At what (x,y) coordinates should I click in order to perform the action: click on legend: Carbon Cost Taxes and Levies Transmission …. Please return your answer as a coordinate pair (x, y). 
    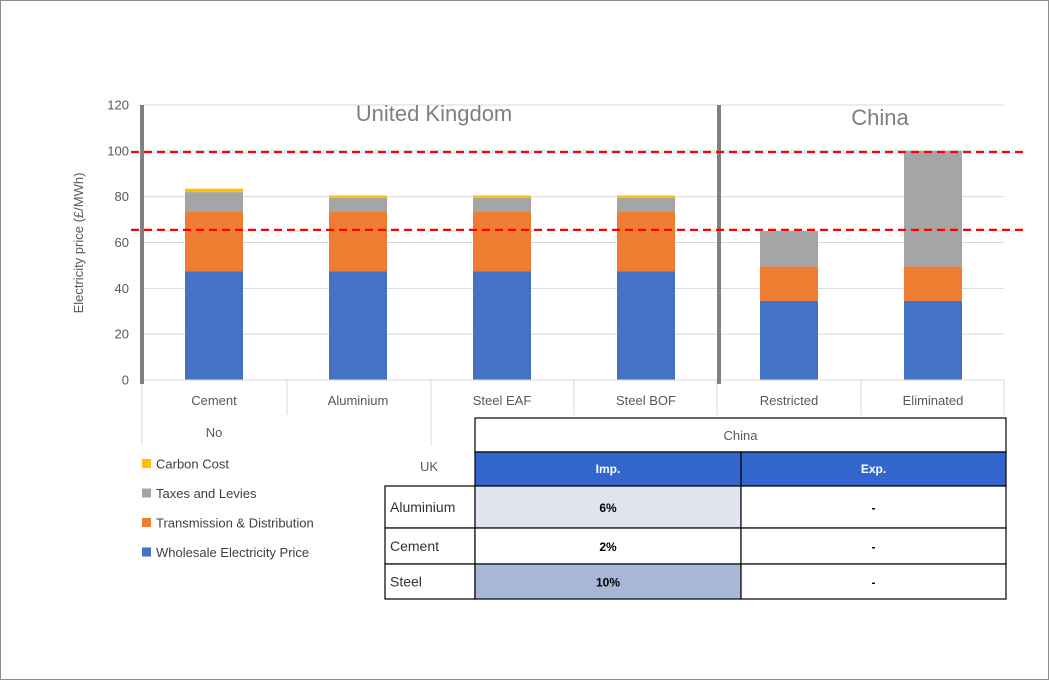
    Looking at the image, I should click on (228, 508).